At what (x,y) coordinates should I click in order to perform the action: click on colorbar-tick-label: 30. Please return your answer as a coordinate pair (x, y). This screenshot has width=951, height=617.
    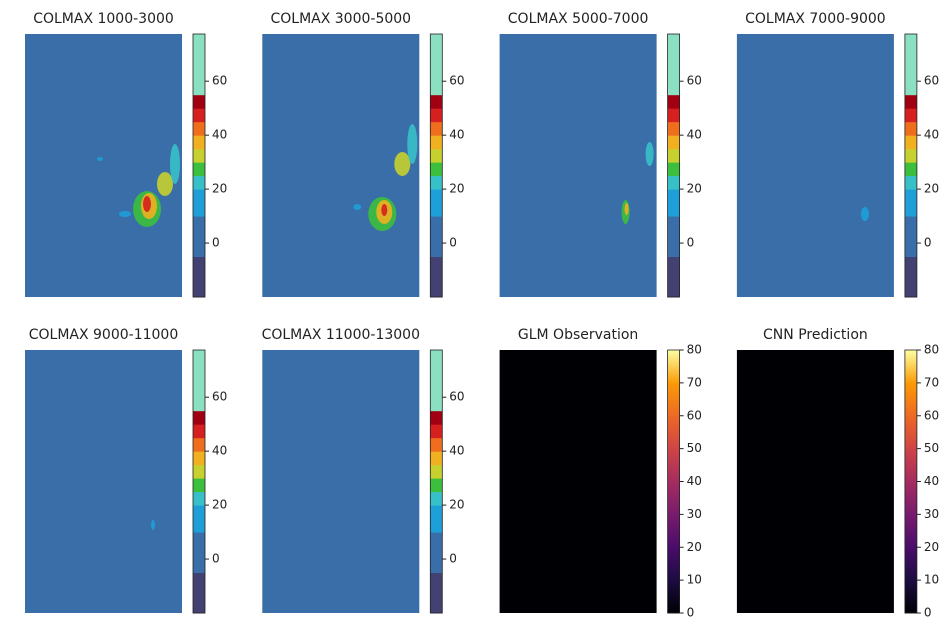
    Looking at the image, I should click on (931, 514).